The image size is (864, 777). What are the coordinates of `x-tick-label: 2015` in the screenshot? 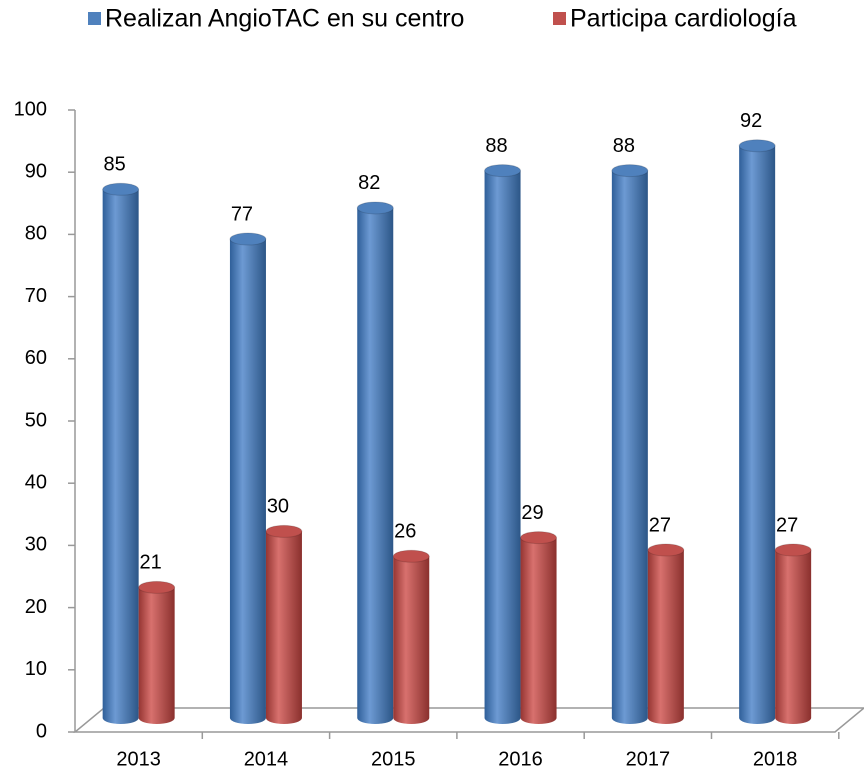 It's located at (393, 759).